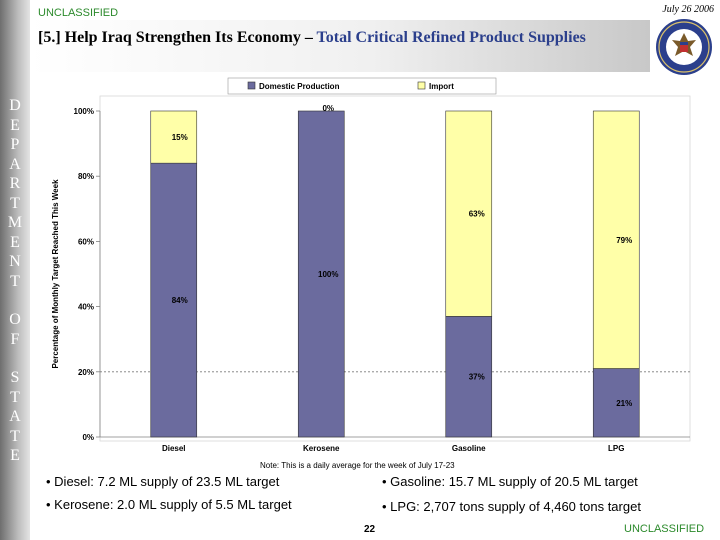 This screenshot has width=720, height=540. I want to click on bar-diesel-domestic, so click(174, 300).